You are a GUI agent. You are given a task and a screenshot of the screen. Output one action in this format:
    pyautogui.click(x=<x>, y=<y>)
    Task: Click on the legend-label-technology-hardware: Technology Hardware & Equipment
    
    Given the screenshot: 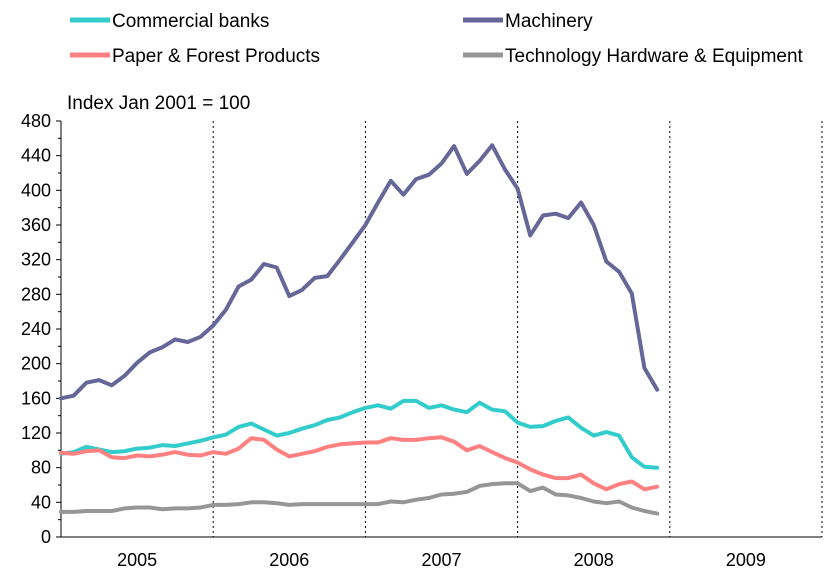 What is the action you would take?
    pyautogui.click(x=654, y=56)
    